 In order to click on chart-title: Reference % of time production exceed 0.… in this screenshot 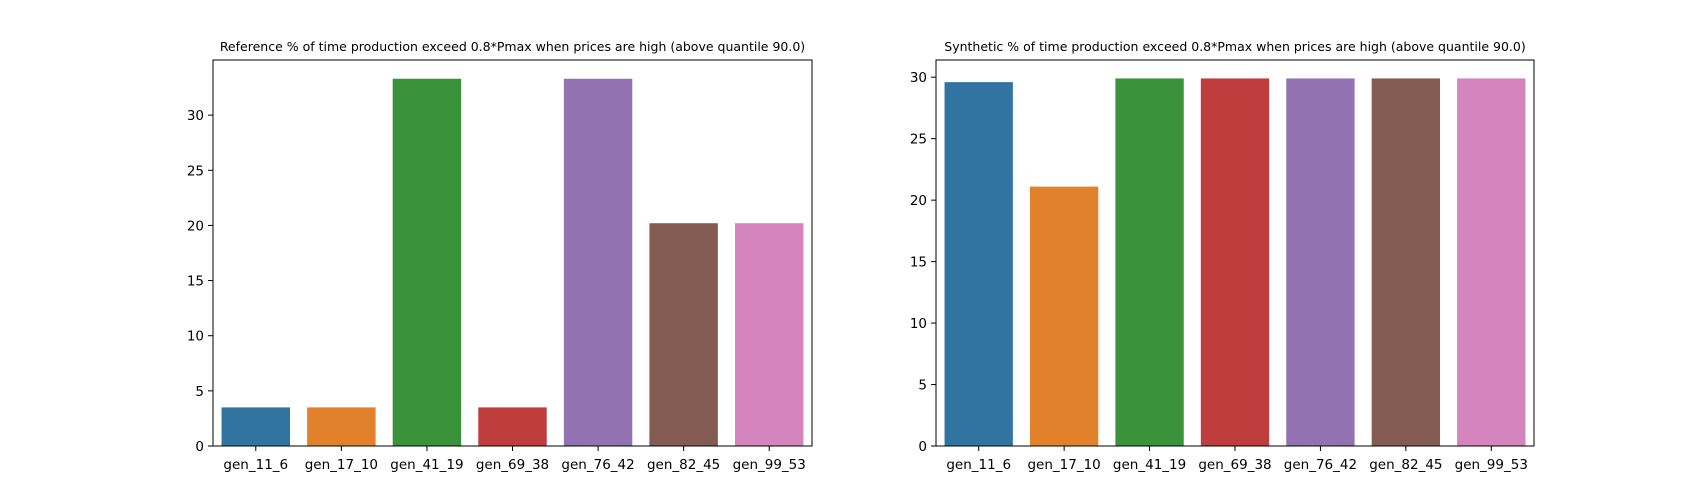, I will do `click(512, 46)`.